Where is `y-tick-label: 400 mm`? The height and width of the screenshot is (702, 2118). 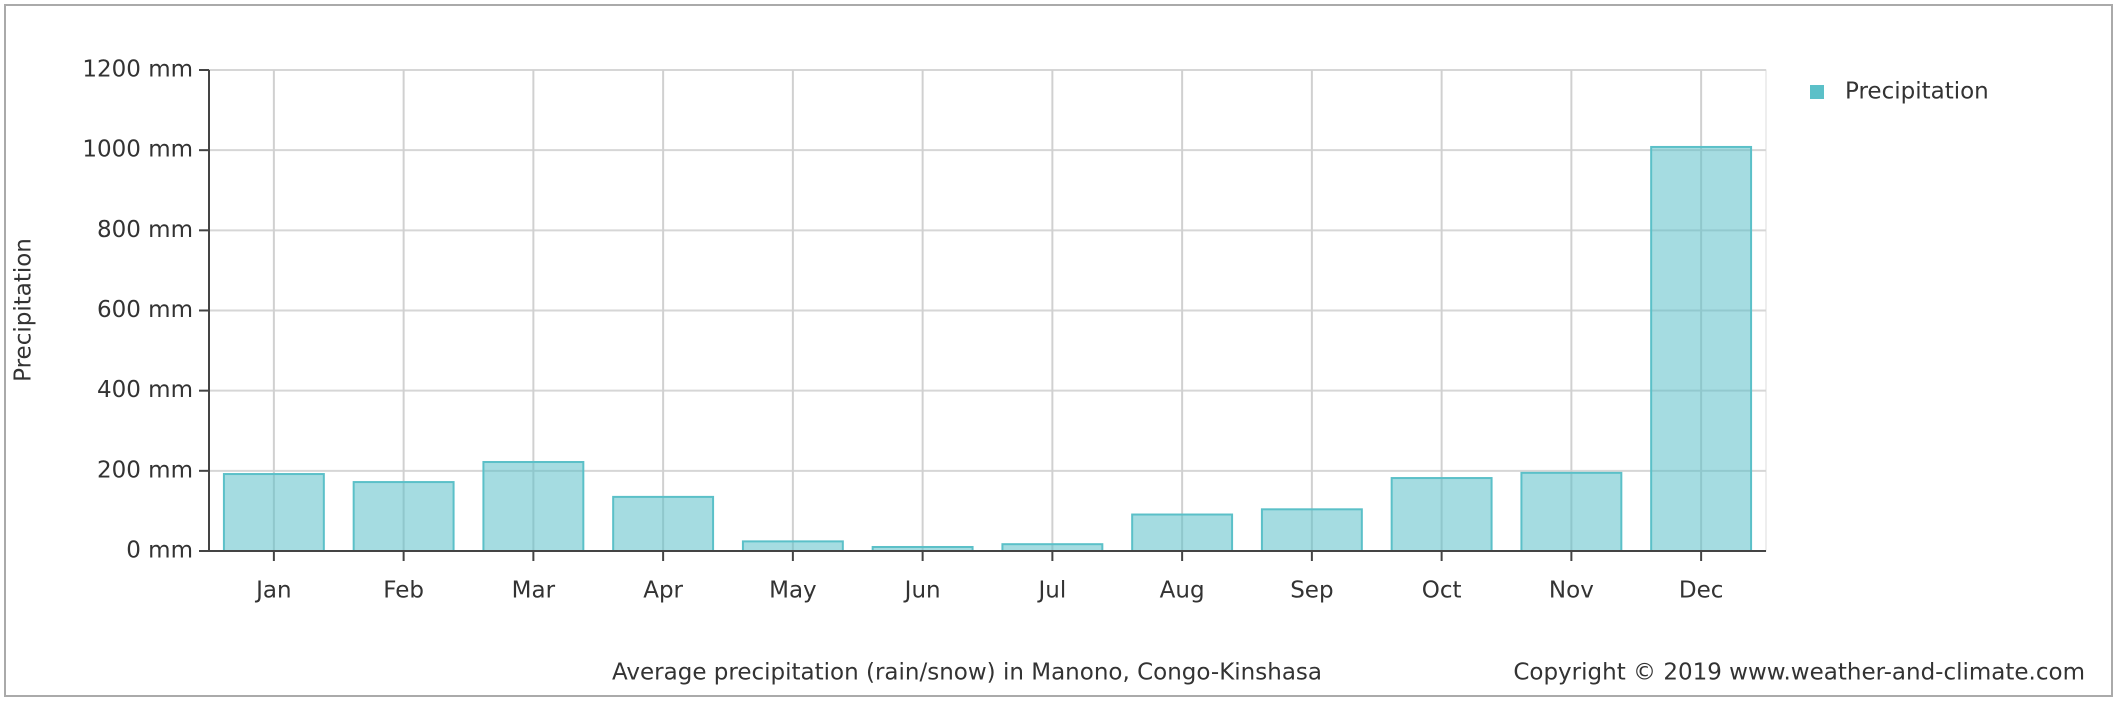
y-tick-label: 400 mm is located at coordinates (145, 390).